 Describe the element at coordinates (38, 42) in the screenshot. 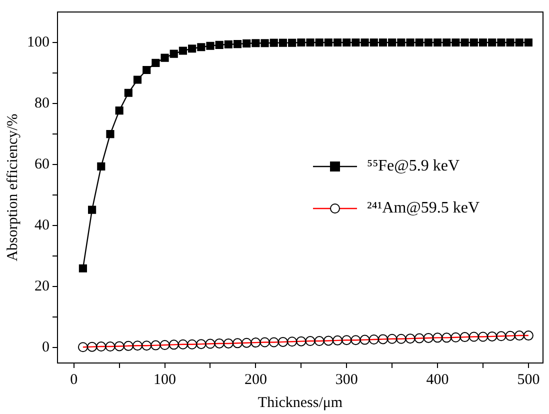

I see `y-tick-label: 100` at that location.